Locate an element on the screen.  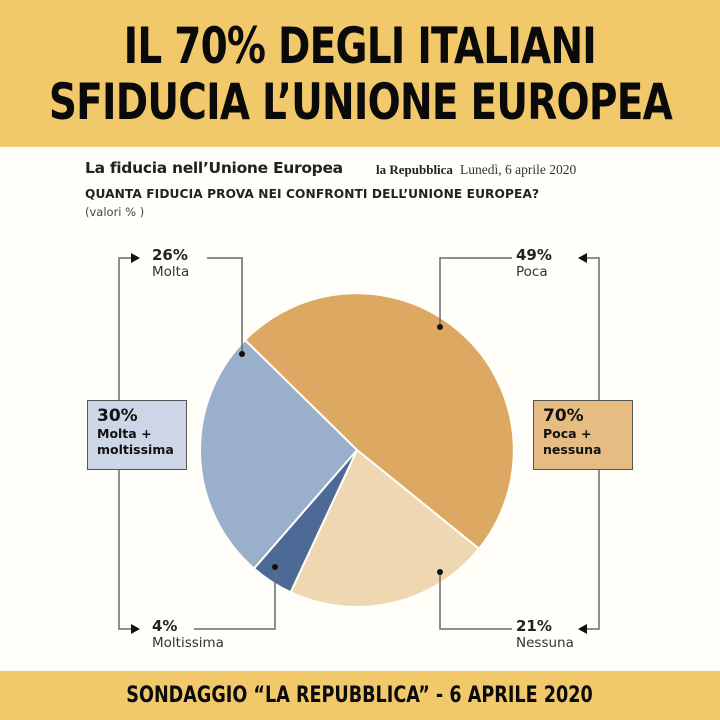
headline-line-1: IL 70% DEGLI ITALIANI is located at coordinates (360, 45).